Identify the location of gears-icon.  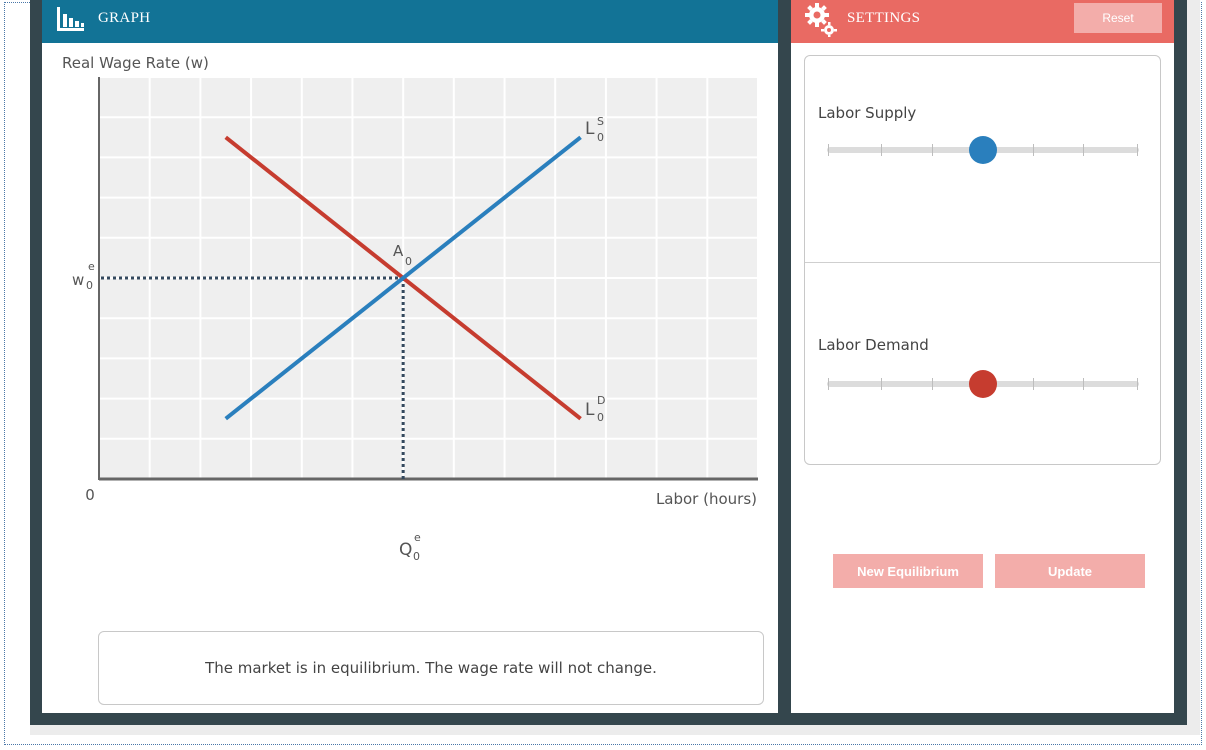
(821, 20).